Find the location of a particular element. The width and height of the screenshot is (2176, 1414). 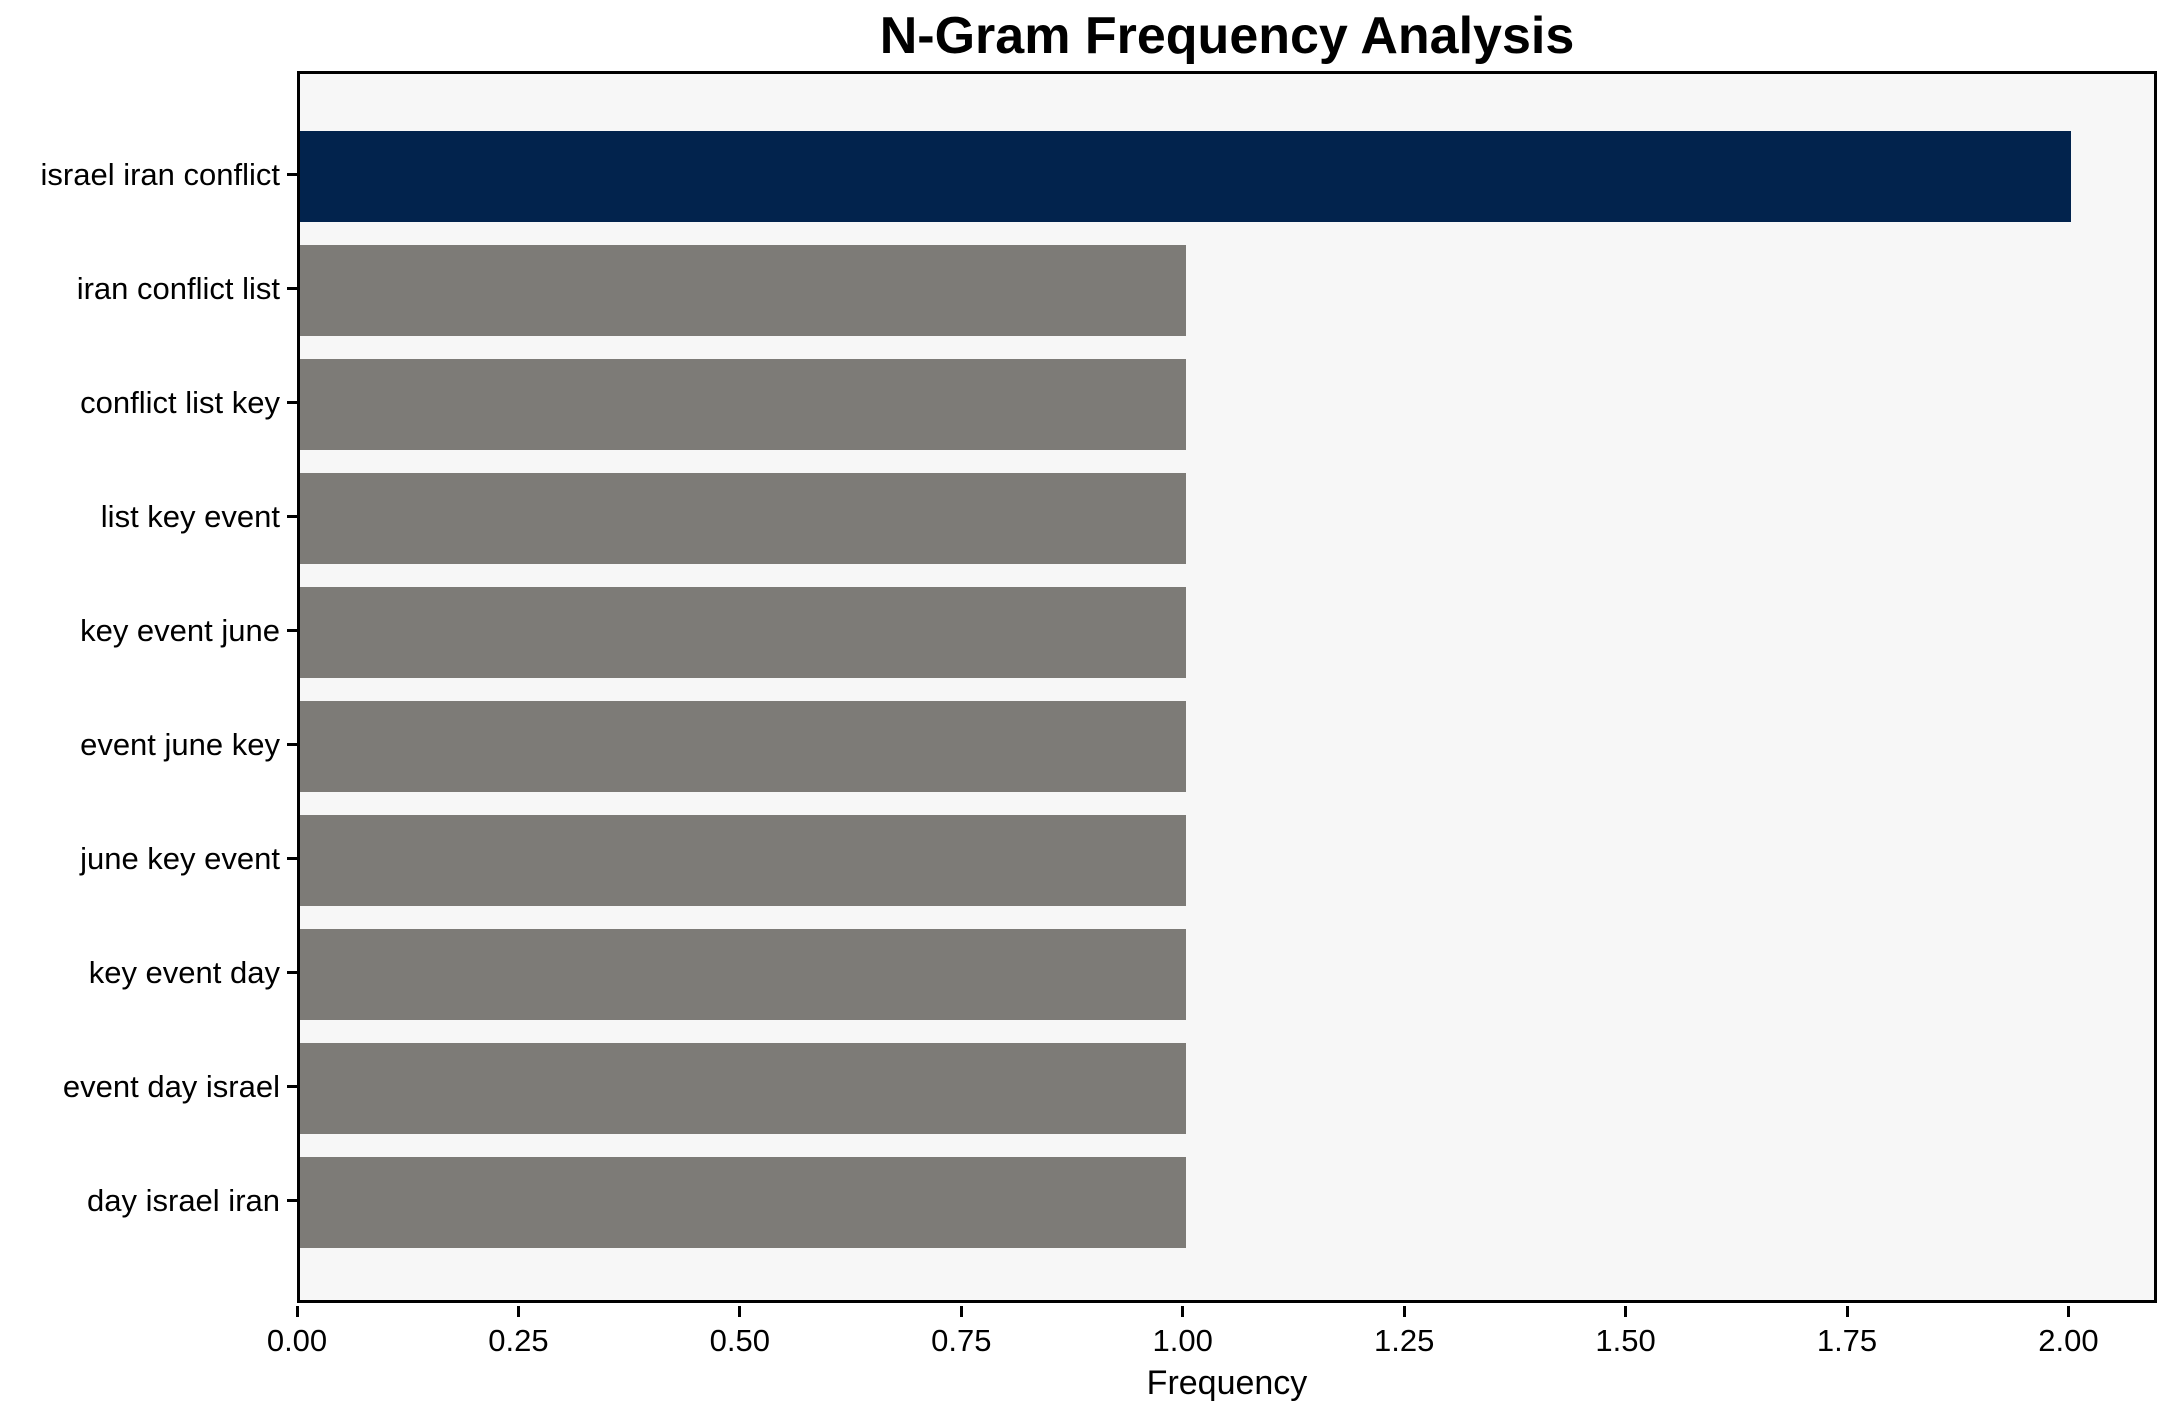

x-tick-label: 1.75 is located at coordinates (1847, 1340).